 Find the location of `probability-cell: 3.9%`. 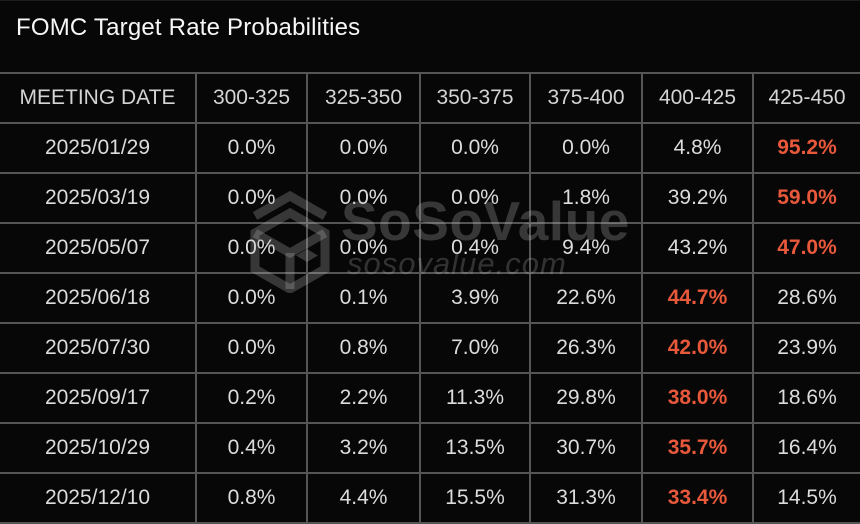

probability-cell: 3.9% is located at coordinates (475, 298).